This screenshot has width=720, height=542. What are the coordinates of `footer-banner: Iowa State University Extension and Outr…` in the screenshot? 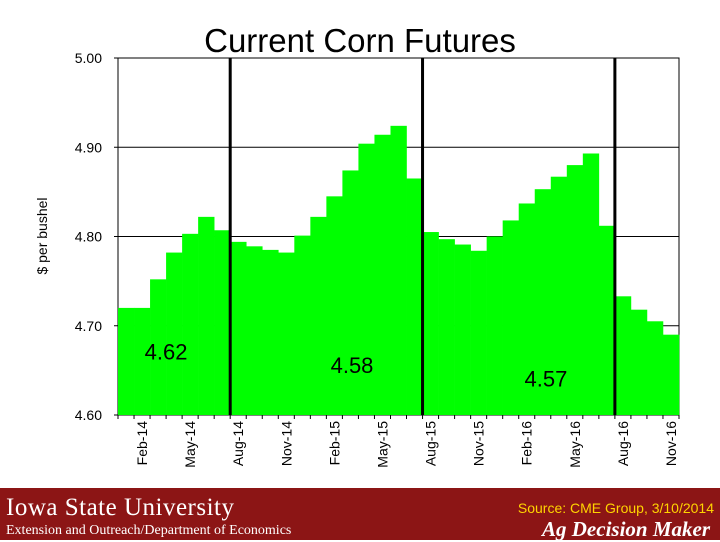 It's located at (360, 514).